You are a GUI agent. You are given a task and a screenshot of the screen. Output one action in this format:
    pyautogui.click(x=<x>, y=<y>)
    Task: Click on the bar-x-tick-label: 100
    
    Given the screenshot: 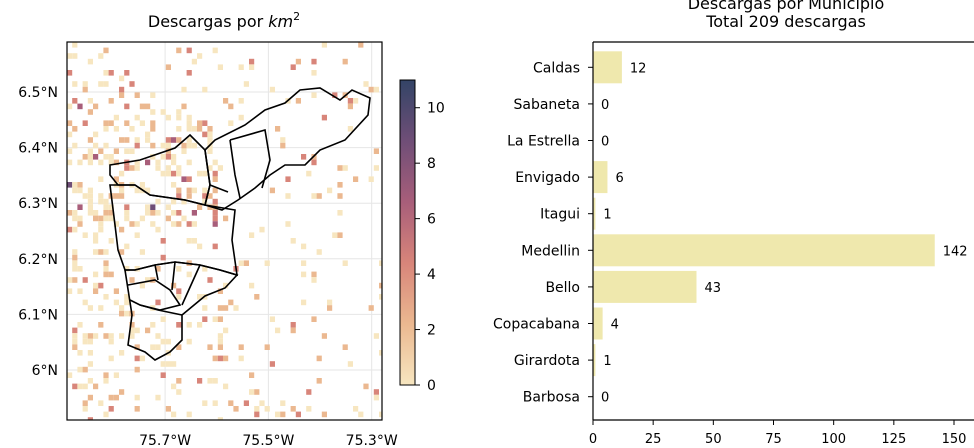 What is the action you would take?
    pyautogui.click(x=833, y=439)
    